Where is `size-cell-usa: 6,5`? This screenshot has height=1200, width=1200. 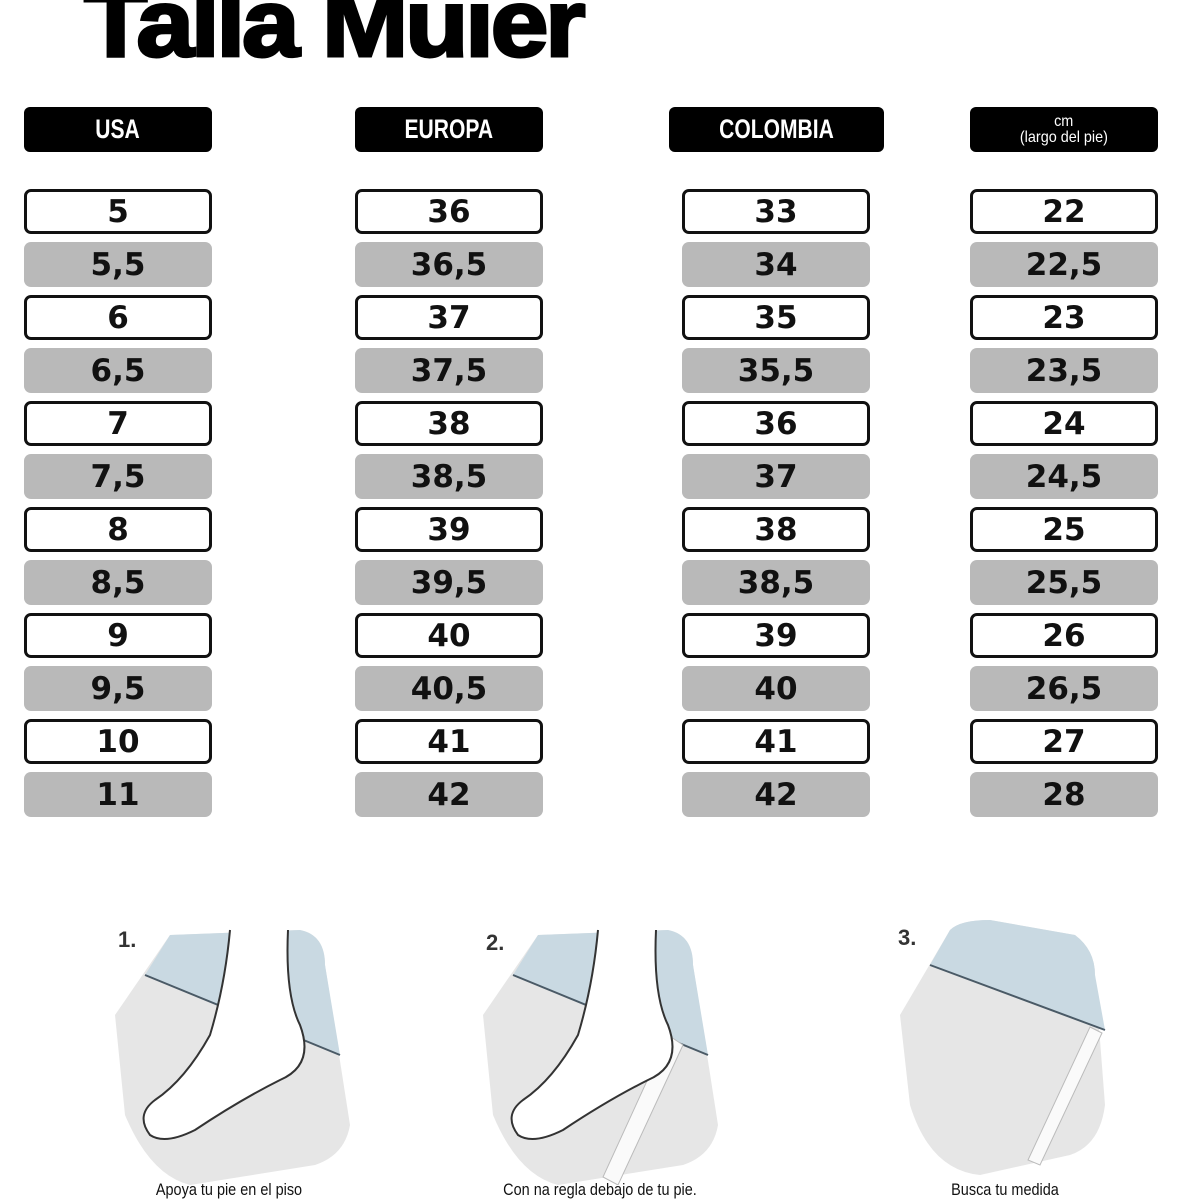
size-cell-usa: 6,5 is located at coordinates (118, 370).